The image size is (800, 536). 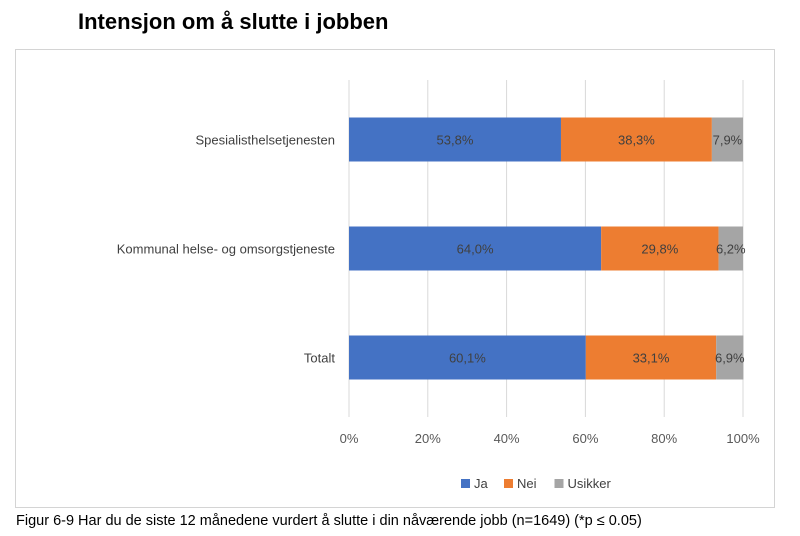 I want to click on data-label: 64,0%, so click(x=475, y=249).